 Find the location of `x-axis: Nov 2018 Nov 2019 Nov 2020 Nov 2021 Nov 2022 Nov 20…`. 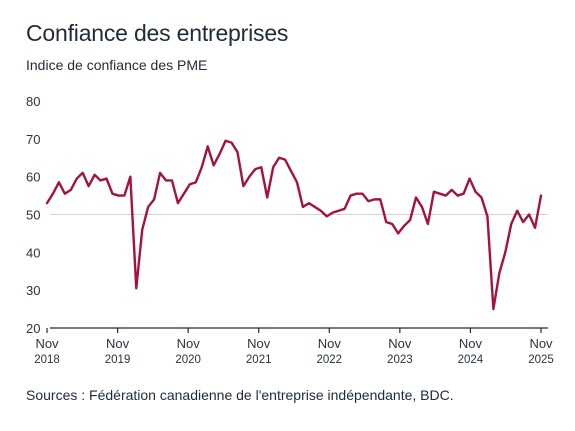

x-axis: Nov 2018 Nov 2019 Nov 2020 Nov 2021 Nov 2022 Nov 20… is located at coordinates (294, 347).